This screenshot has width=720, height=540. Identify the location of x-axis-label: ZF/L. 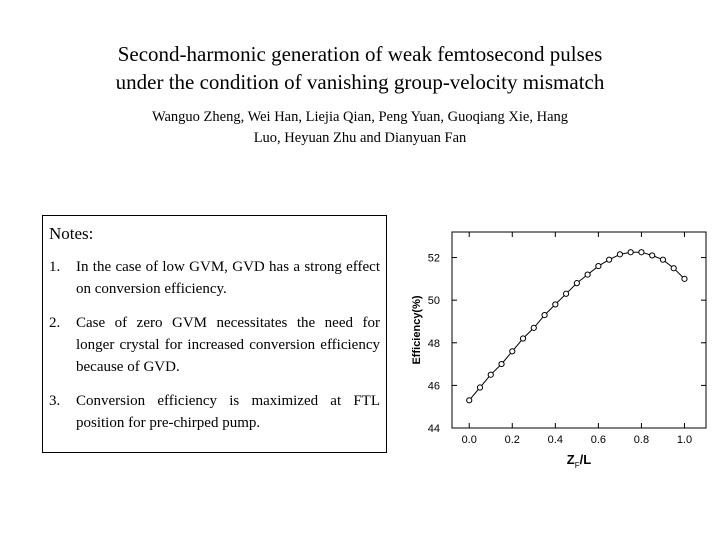
(579, 461).